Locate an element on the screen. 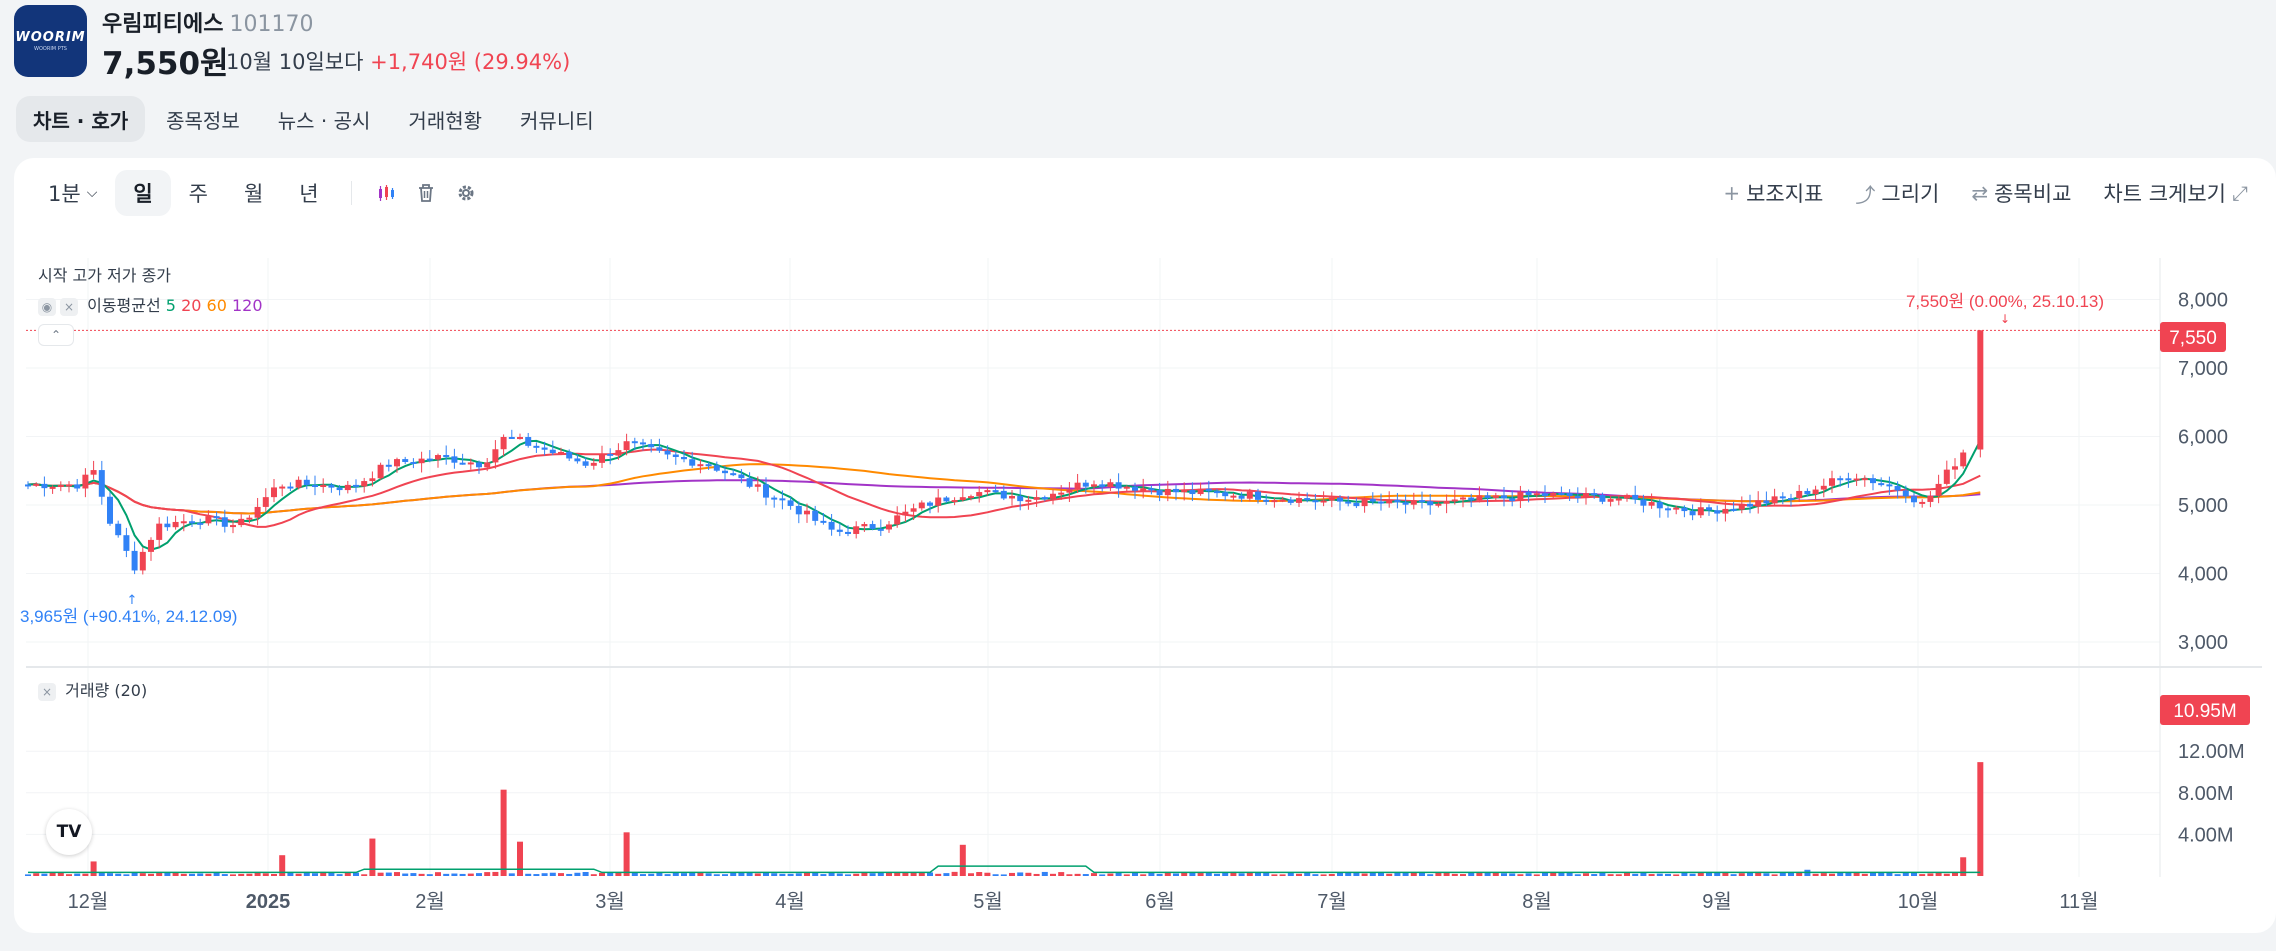 The height and width of the screenshot is (951, 2276). ohlc-legend: 시작 고가 저가 종가 is located at coordinates (105, 275).